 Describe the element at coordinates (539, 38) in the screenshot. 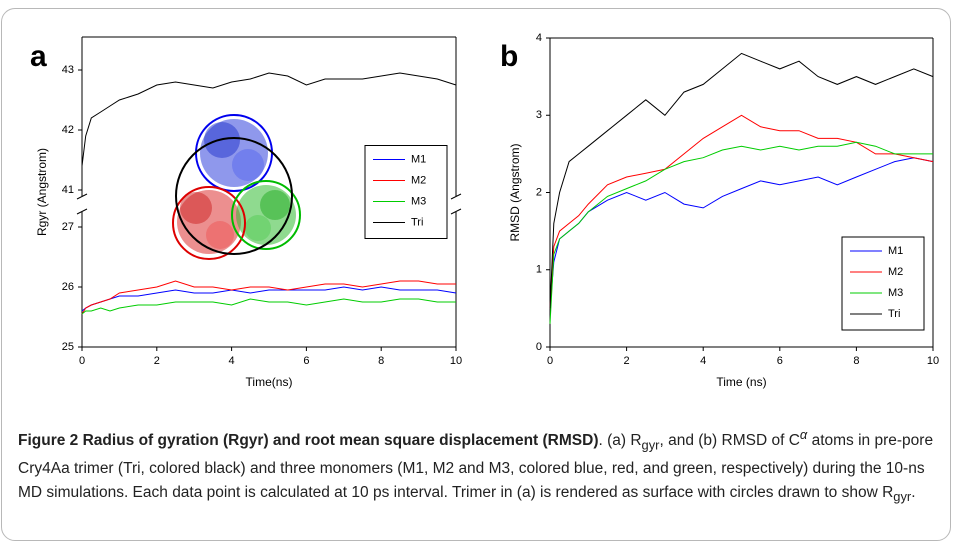

I see `y-tick-label: 4` at that location.